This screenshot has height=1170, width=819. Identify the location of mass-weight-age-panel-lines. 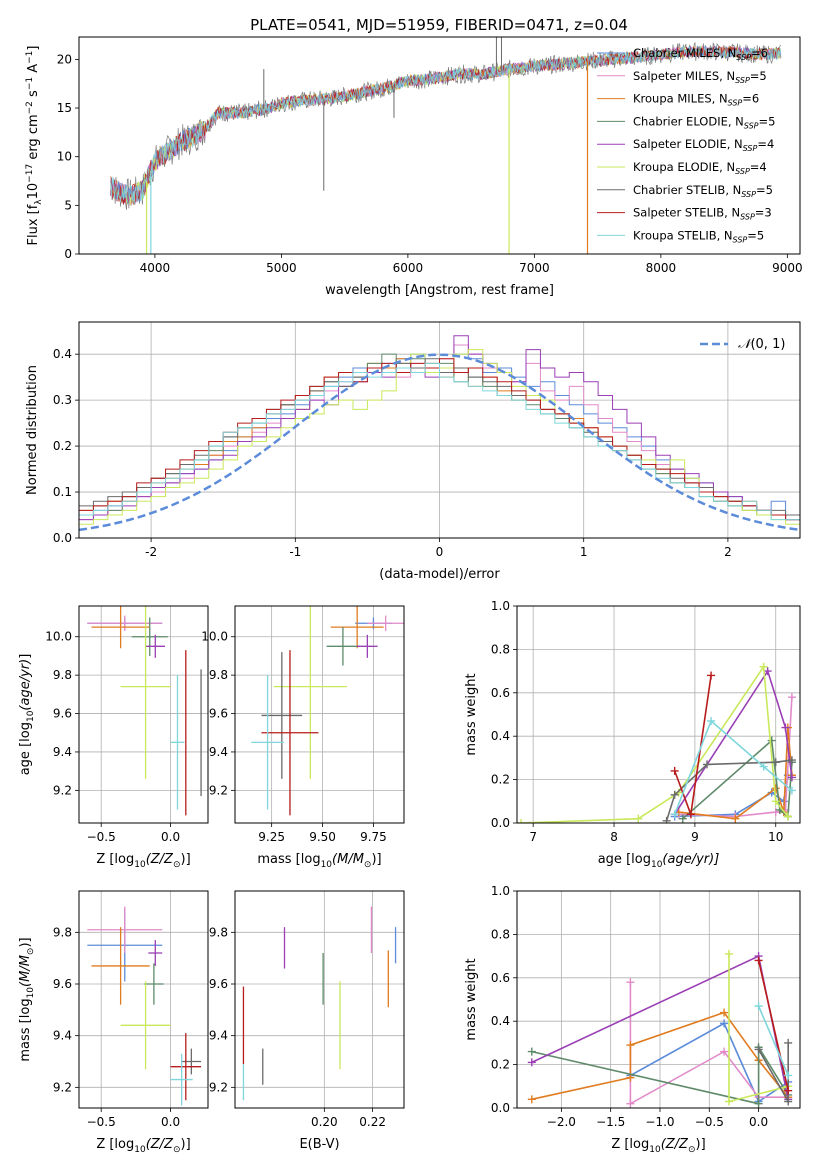
(656, 742).